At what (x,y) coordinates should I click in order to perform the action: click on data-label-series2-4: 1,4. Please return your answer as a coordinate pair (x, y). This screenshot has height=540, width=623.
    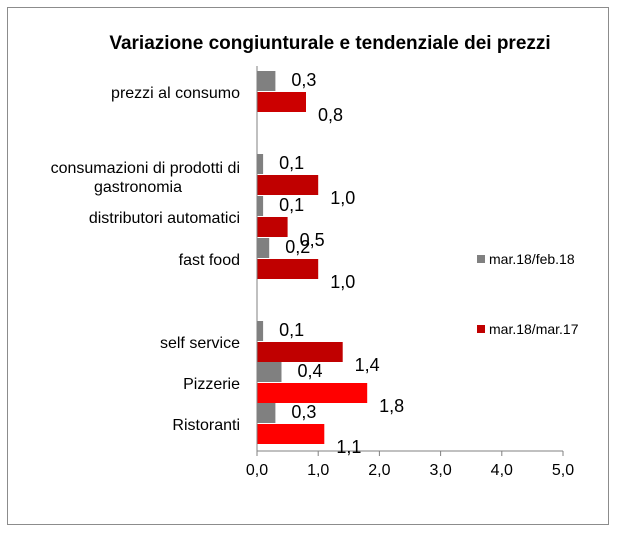
    Looking at the image, I should click on (367, 365).